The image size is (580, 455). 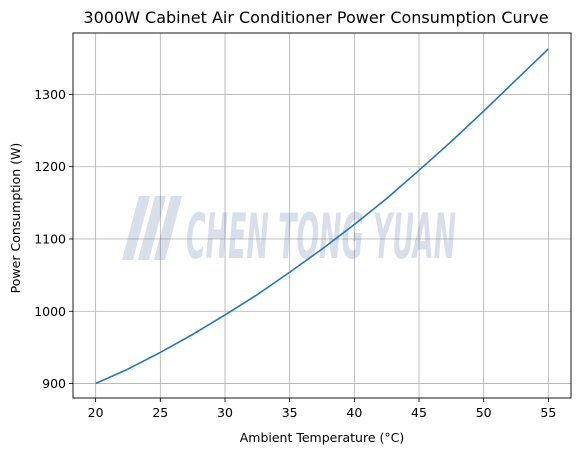 What do you see at coordinates (548, 412) in the screenshot?
I see `x-tick-label: 55` at bounding box center [548, 412].